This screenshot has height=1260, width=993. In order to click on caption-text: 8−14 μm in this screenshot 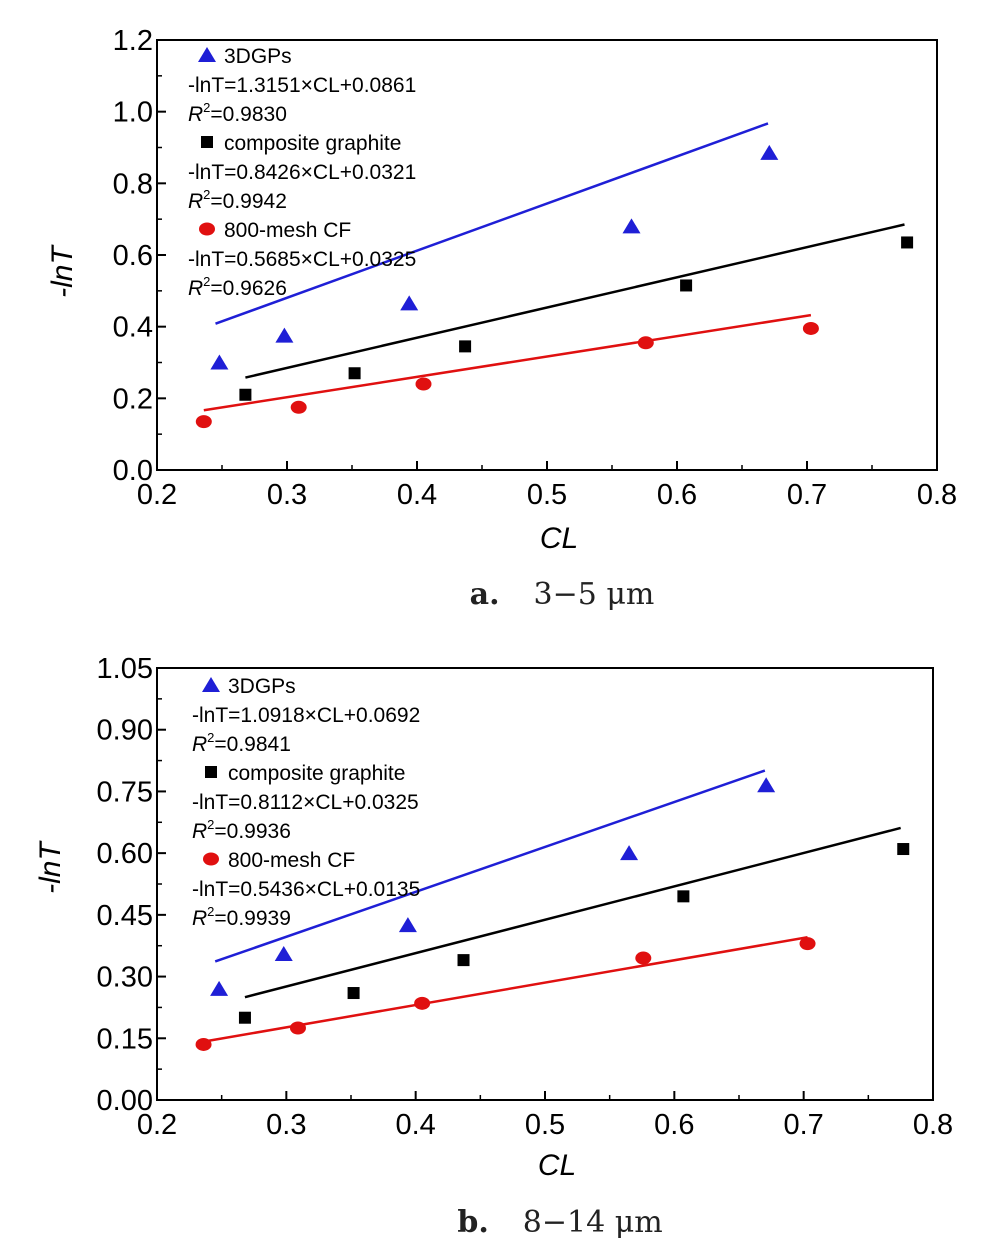, I will do `click(593, 1222)`.